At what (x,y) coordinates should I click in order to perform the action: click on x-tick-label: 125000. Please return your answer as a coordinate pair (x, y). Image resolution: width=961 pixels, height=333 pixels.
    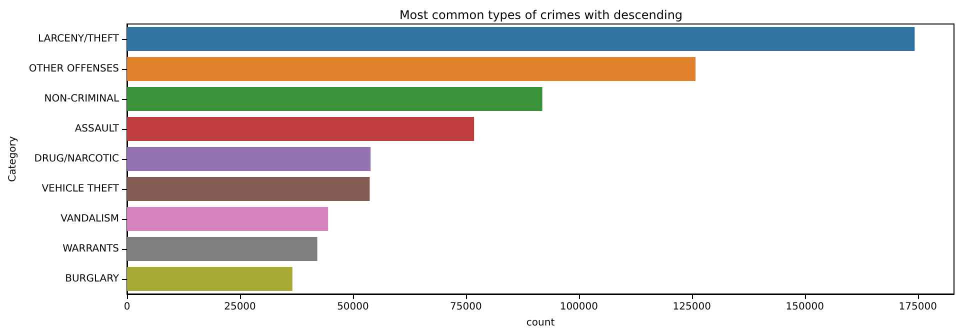
    Looking at the image, I should click on (691, 307).